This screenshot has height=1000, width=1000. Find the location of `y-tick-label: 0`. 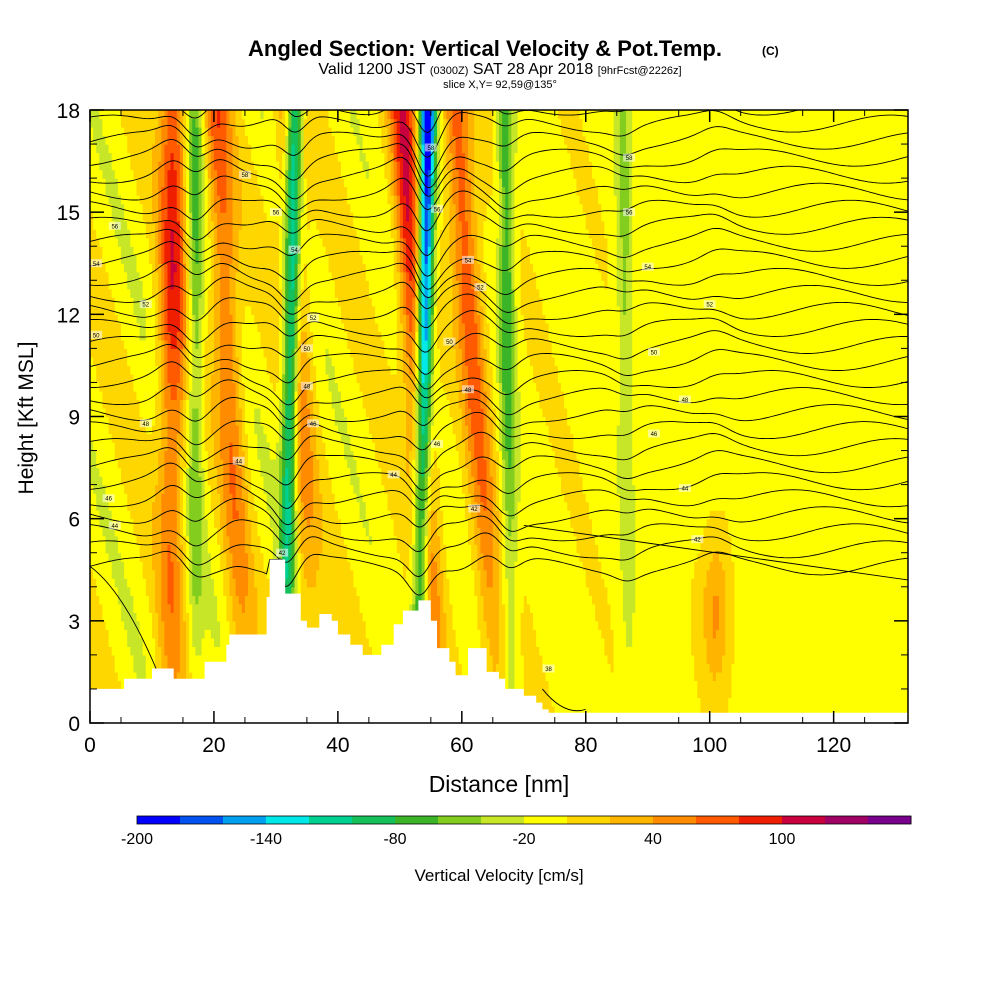

y-tick-label: 0 is located at coordinates (74, 724).